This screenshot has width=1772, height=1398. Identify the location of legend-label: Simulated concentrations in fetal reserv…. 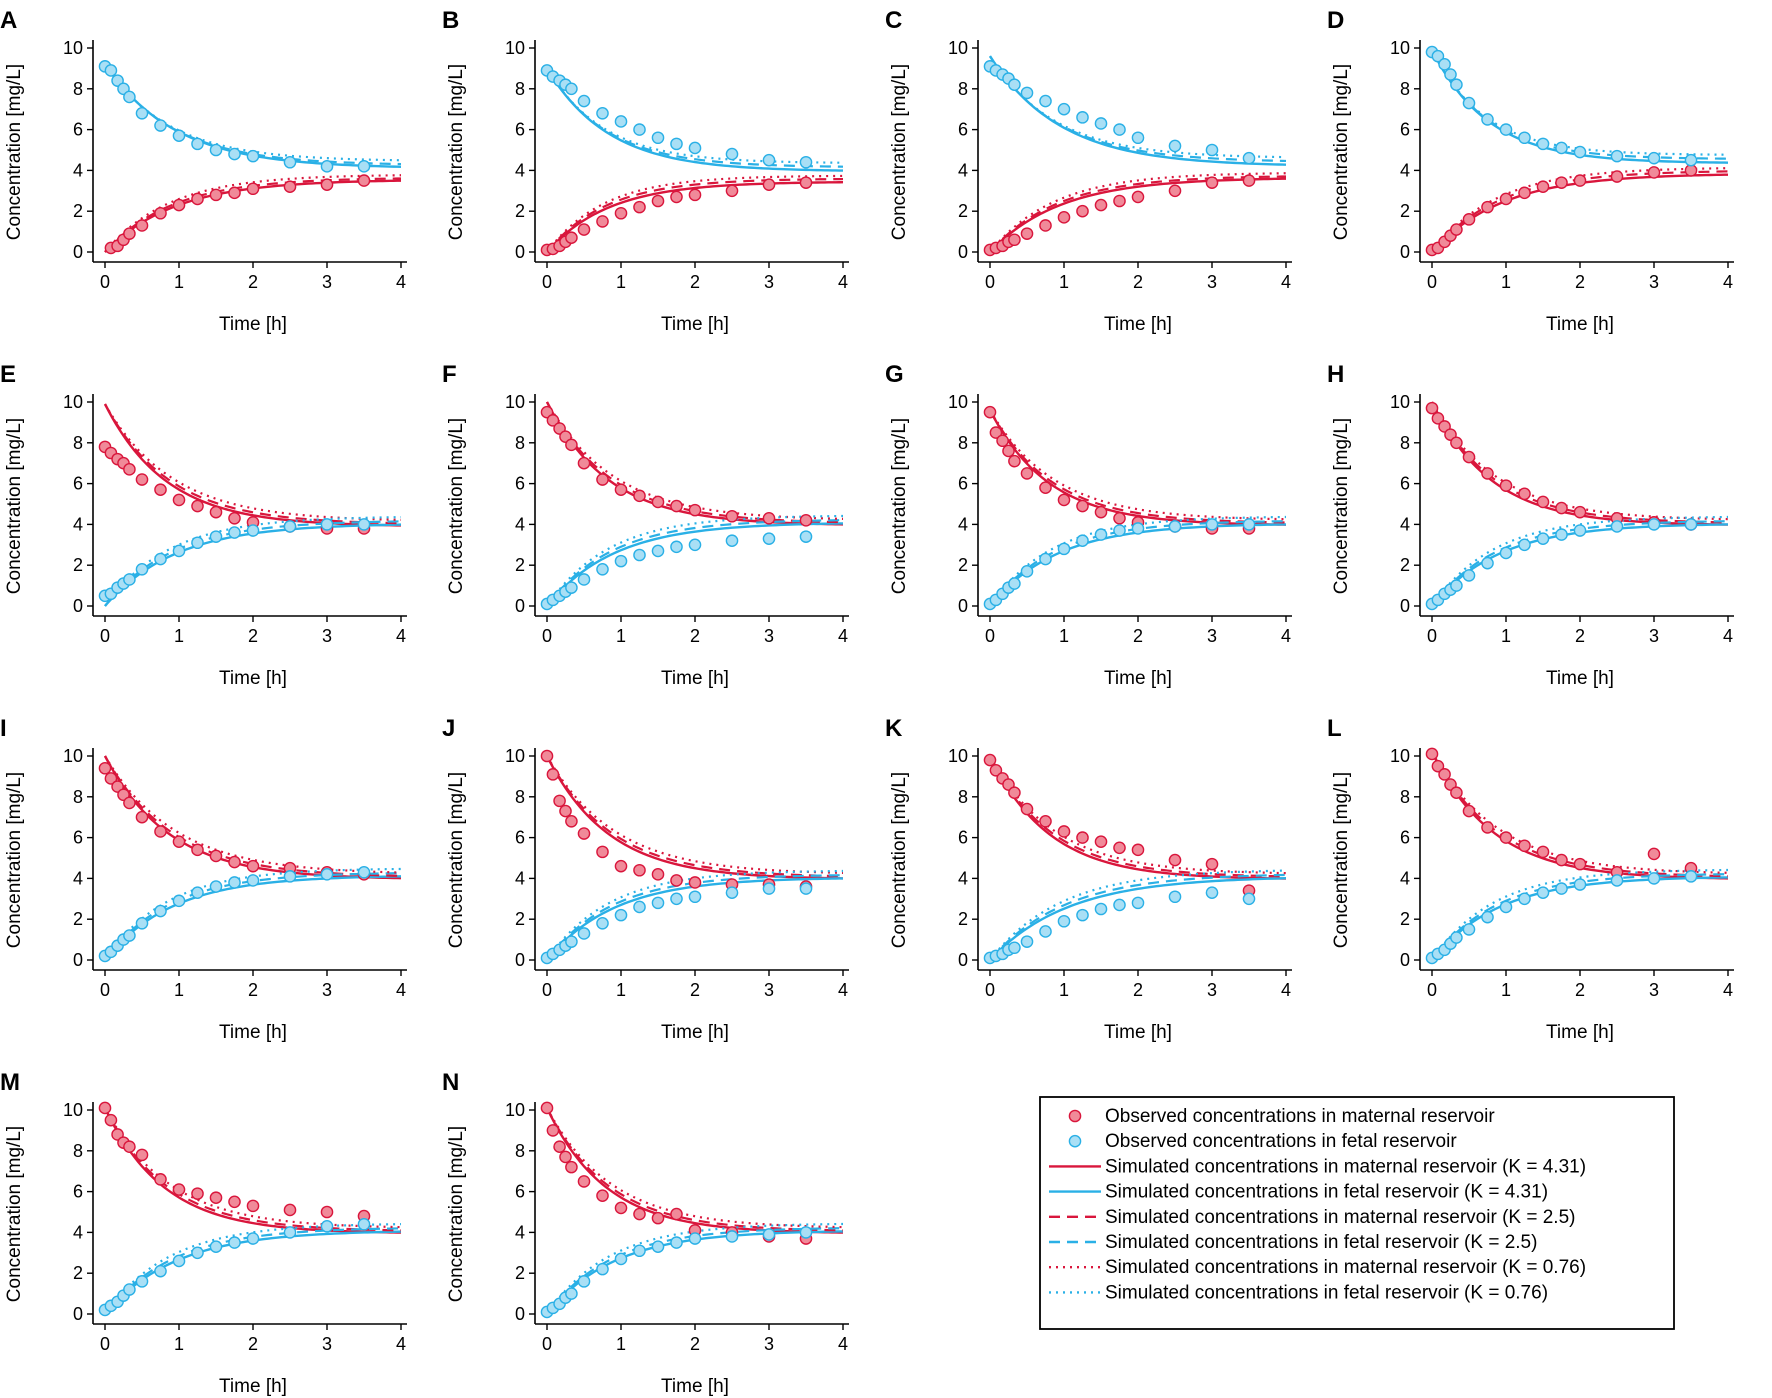
(1321, 1242).